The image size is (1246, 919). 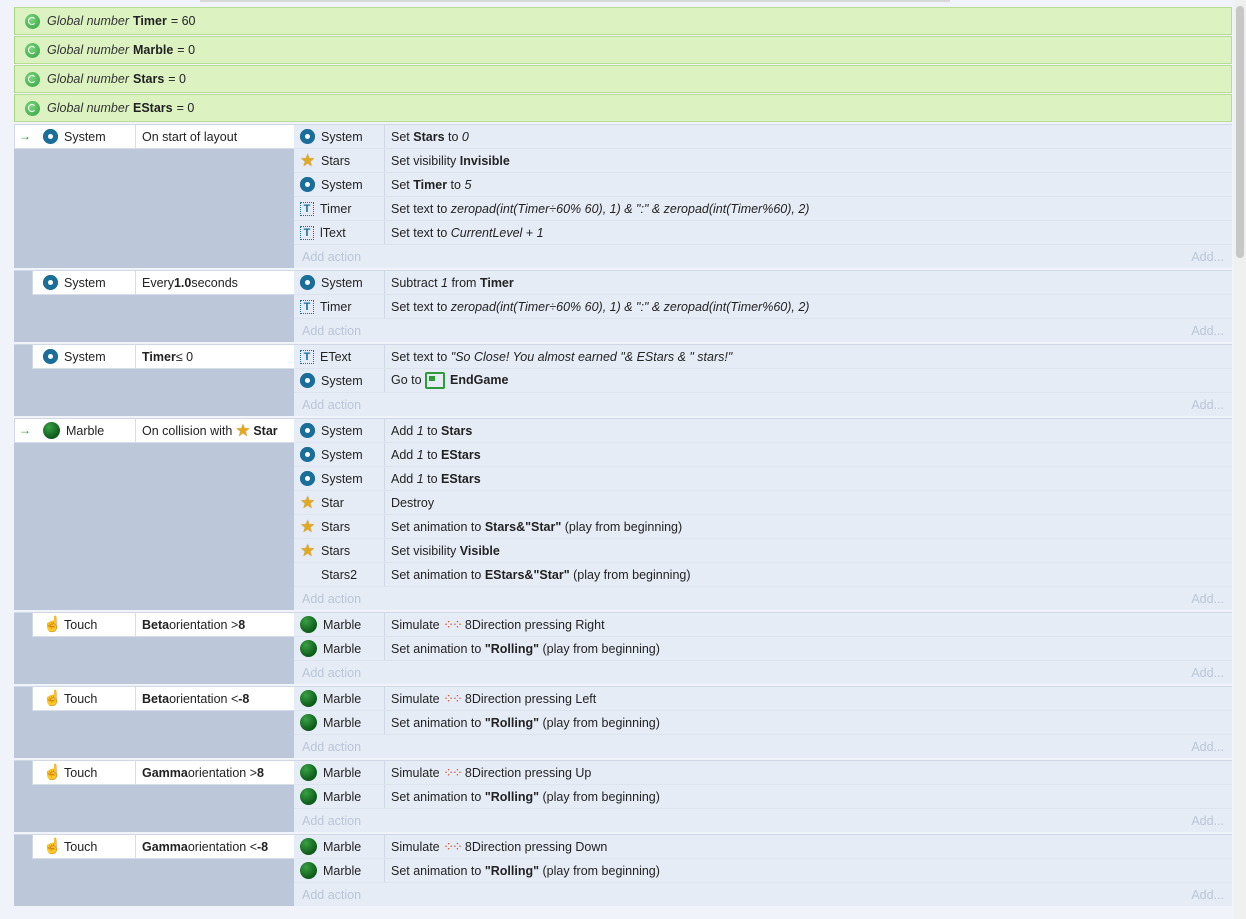 I want to click on condition-object: System, so click(x=84, y=282).